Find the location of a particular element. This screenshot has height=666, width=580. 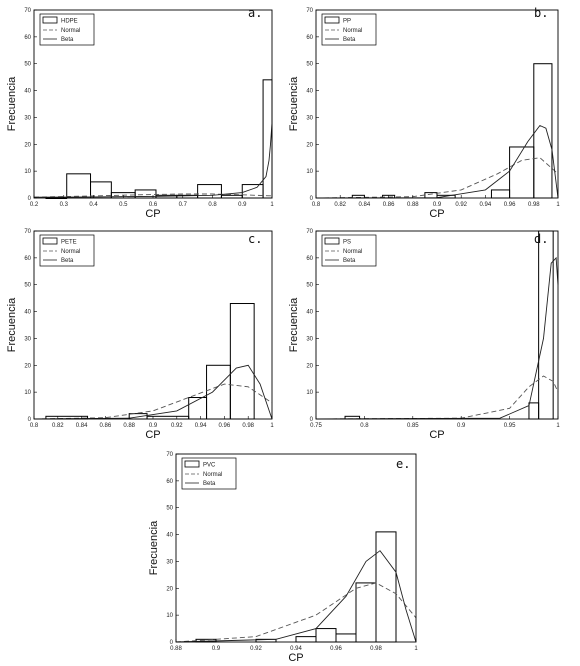

x-tick-label: 0.94 is located at coordinates (296, 649).